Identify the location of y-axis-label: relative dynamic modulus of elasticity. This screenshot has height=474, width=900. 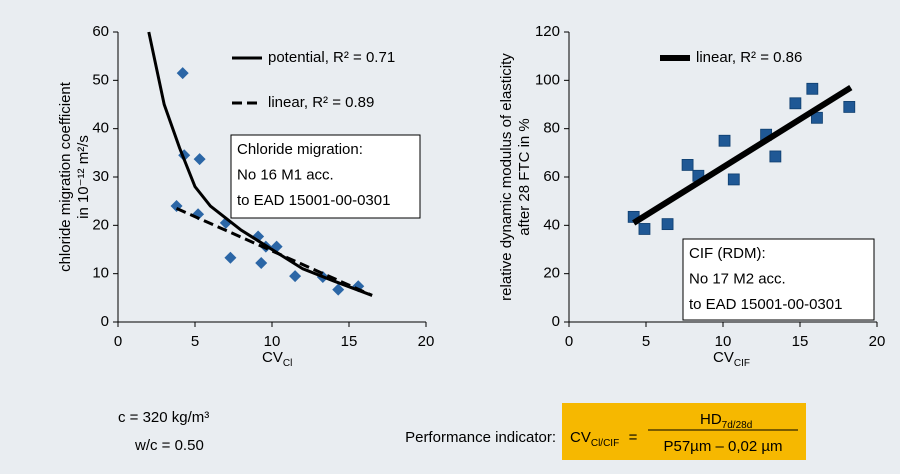
(506, 177).